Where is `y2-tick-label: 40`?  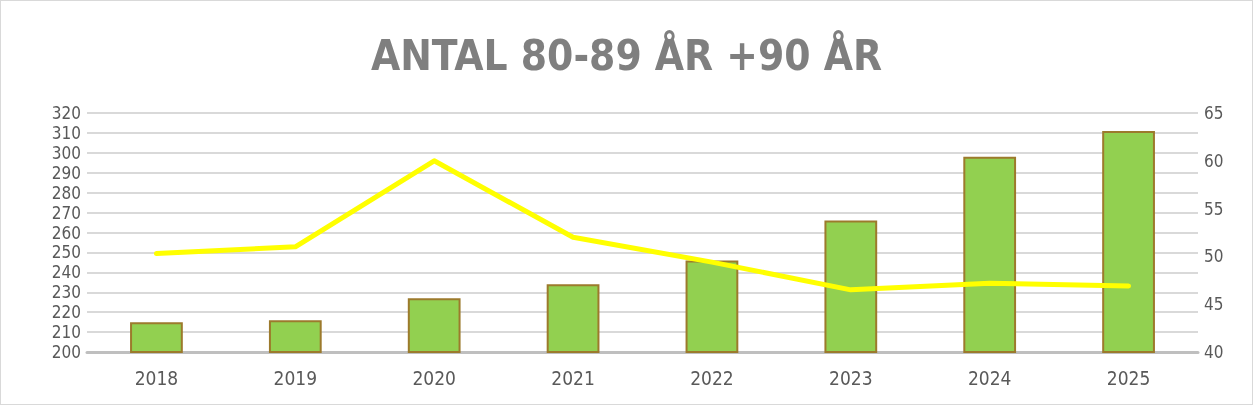
y2-tick-label: 40 is located at coordinates (1214, 352).